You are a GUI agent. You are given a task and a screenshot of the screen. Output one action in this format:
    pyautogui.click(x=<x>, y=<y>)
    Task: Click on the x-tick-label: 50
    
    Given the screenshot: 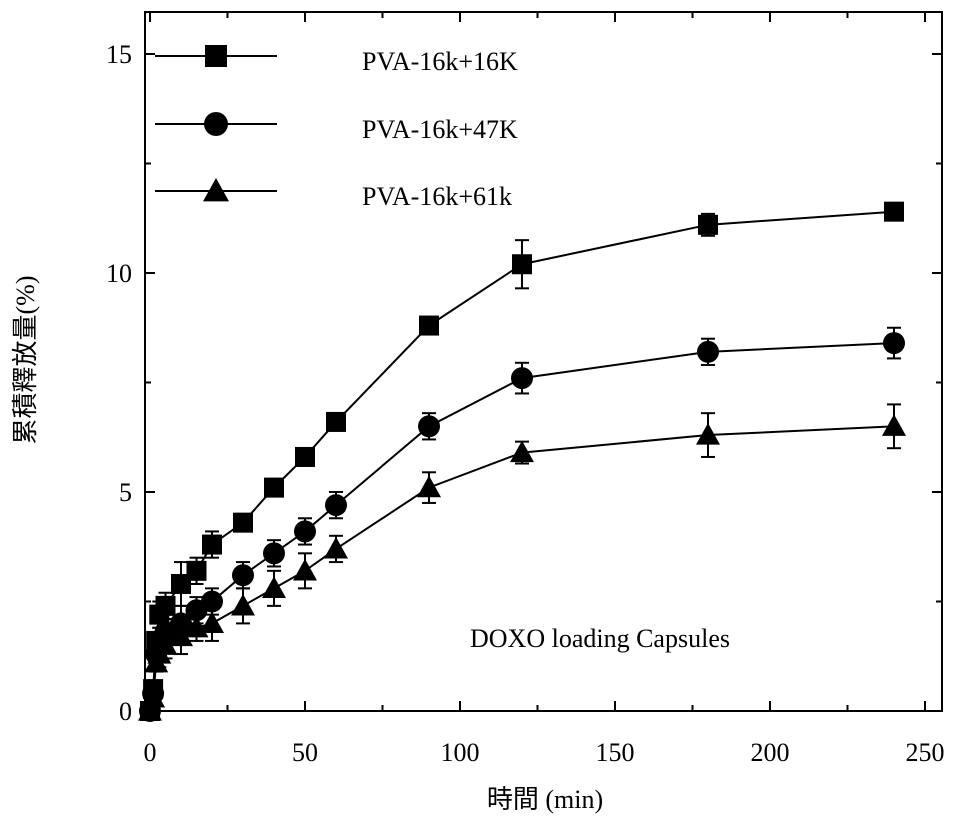 What is the action you would take?
    pyautogui.click(x=305, y=752)
    